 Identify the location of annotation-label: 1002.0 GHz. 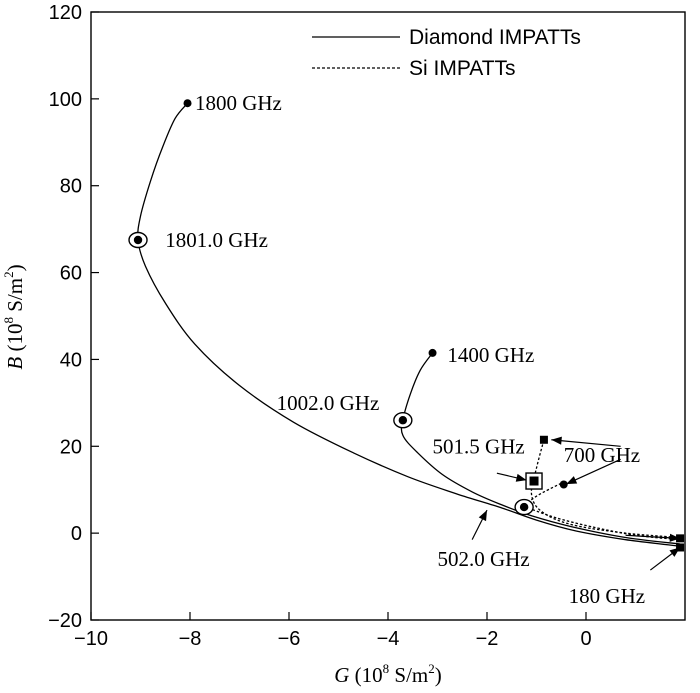
(328, 403).